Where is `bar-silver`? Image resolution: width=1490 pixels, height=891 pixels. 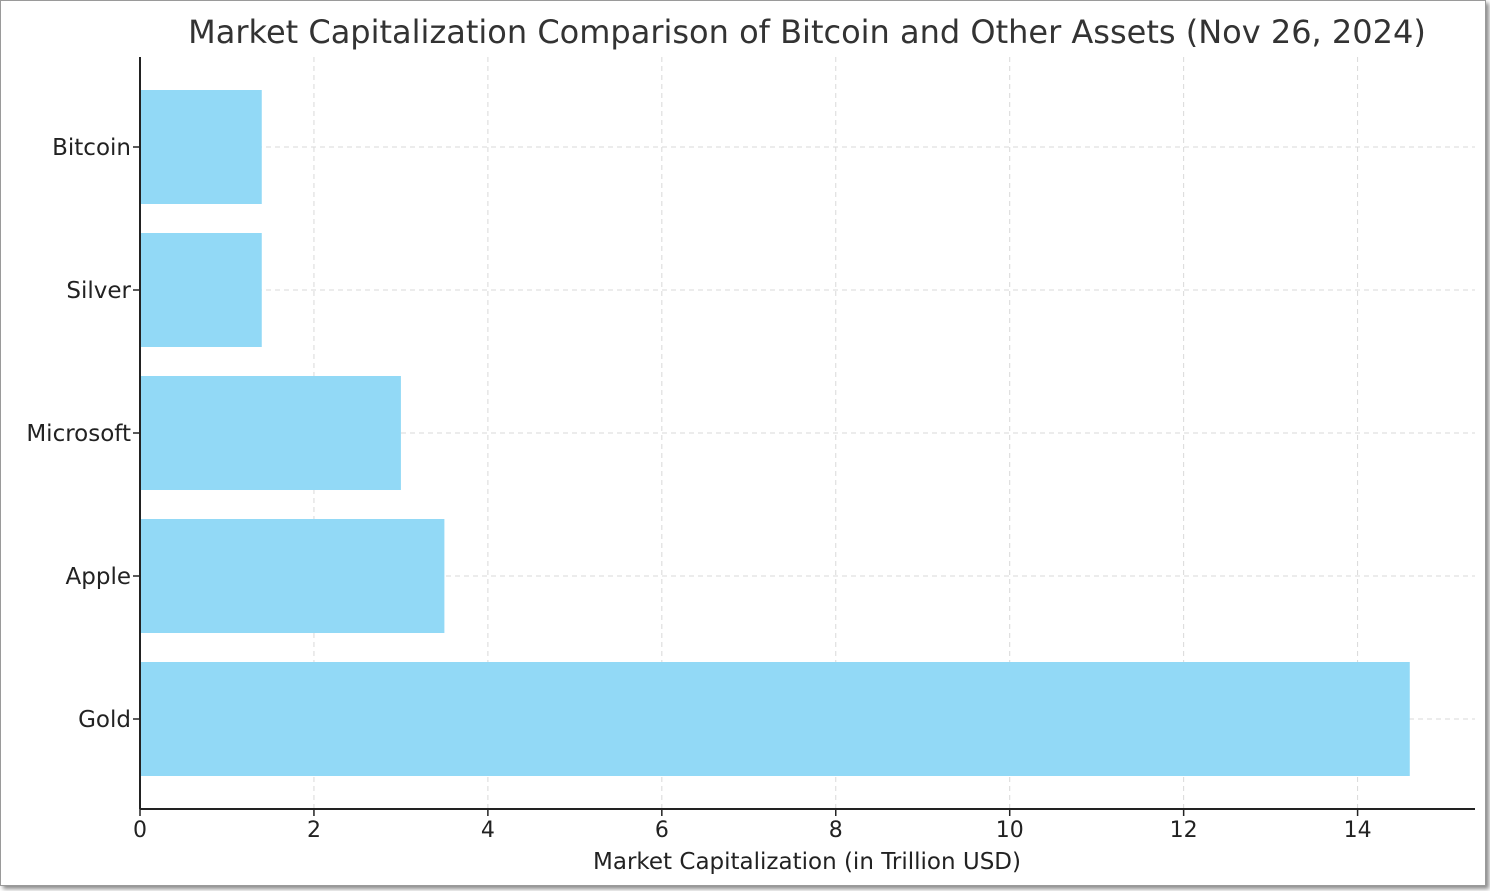
bar-silver is located at coordinates (201, 290).